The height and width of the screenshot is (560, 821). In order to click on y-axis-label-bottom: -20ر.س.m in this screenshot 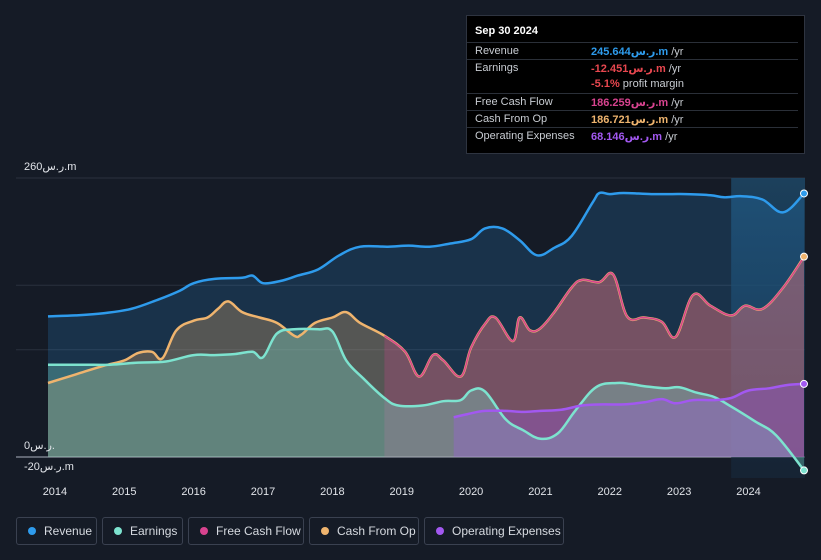, I will do `click(49, 467)`.